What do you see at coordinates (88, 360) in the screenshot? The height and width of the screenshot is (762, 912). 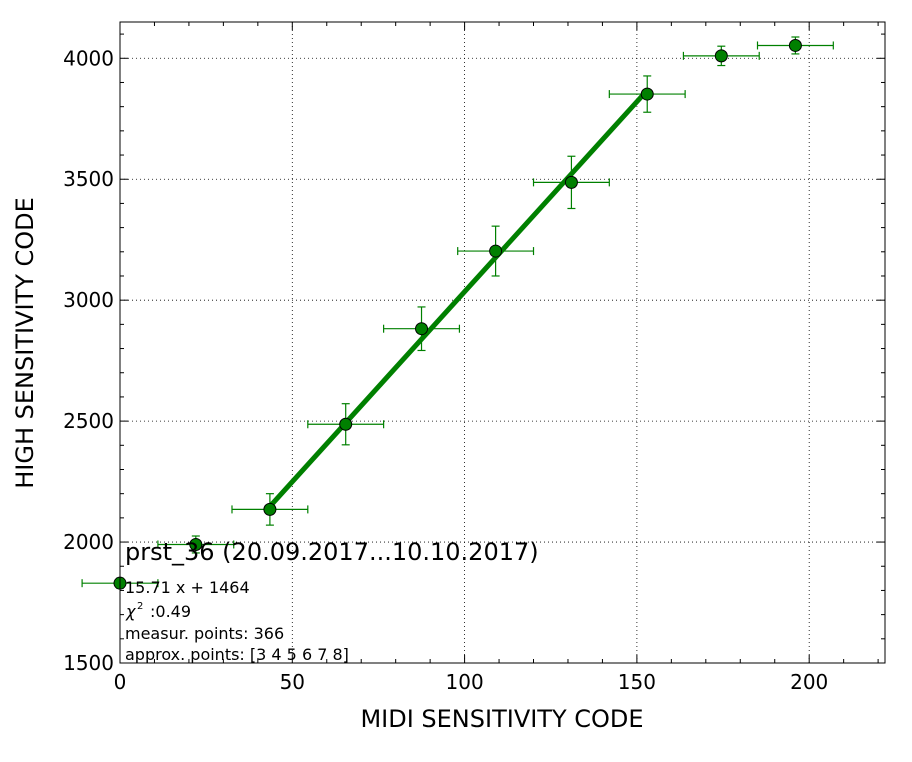 I see `y-tick-labels: 1500 2000 2500 3000 3500 4000` at bounding box center [88, 360].